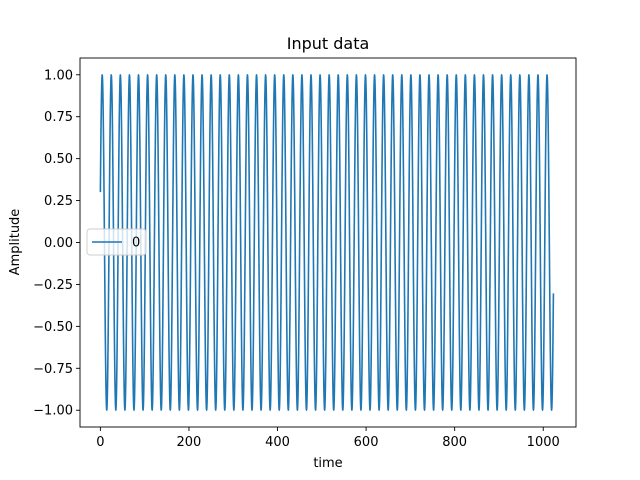  What do you see at coordinates (58, 117) in the screenshot?
I see `y-tick-label: 0.75` at bounding box center [58, 117].